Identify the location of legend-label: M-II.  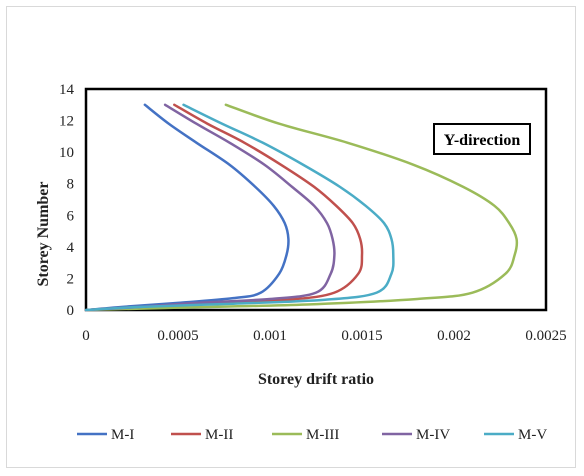
(219, 435).